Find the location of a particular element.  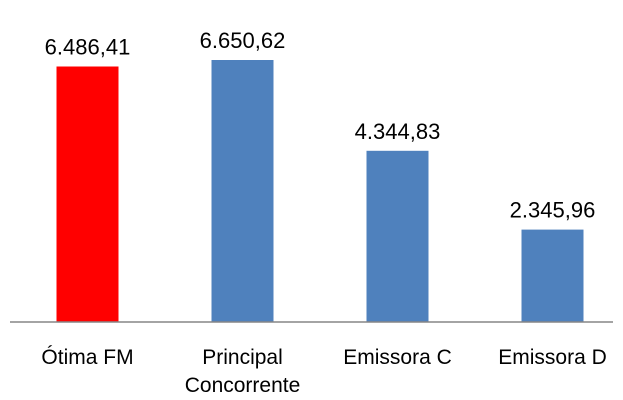

category-label-1: Principal Concorrente is located at coordinates (243, 371).